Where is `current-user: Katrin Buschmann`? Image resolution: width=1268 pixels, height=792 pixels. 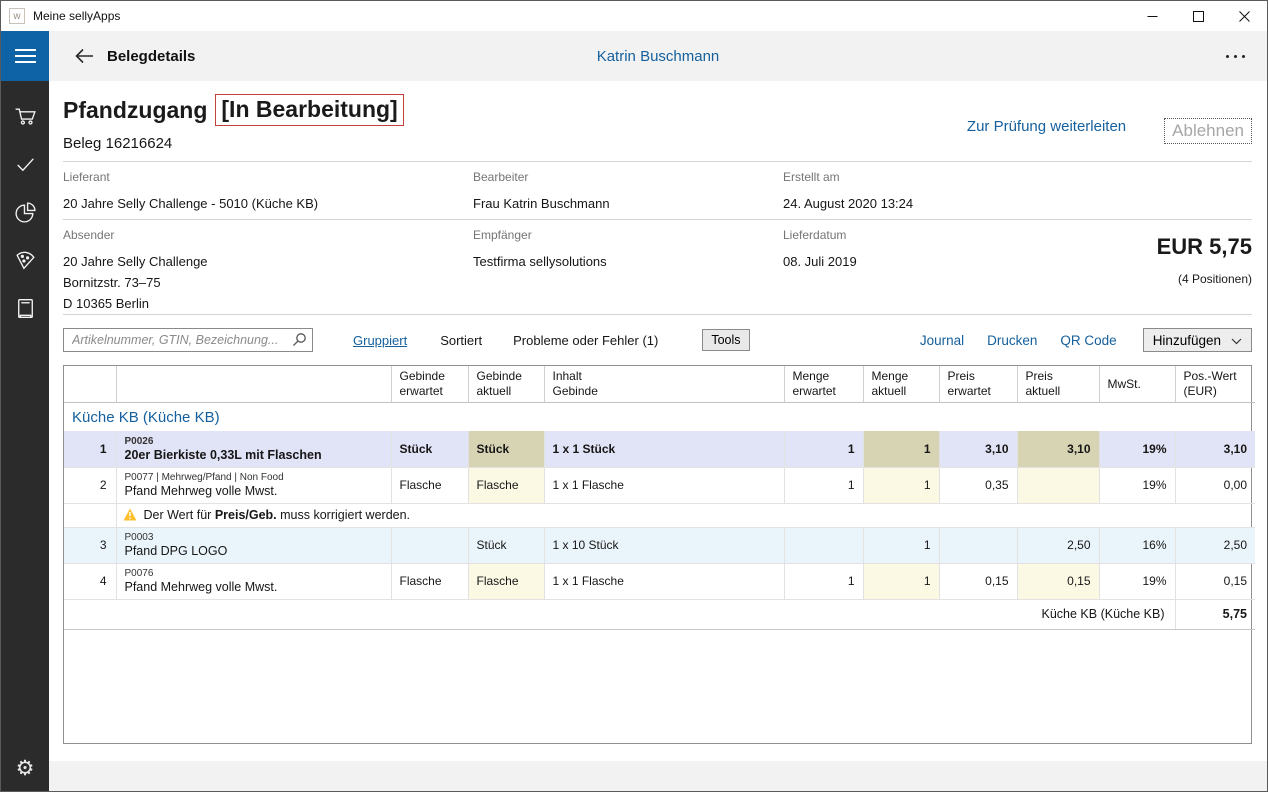
current-user: Katrin Buschmann is located at coordinates (658, 56).